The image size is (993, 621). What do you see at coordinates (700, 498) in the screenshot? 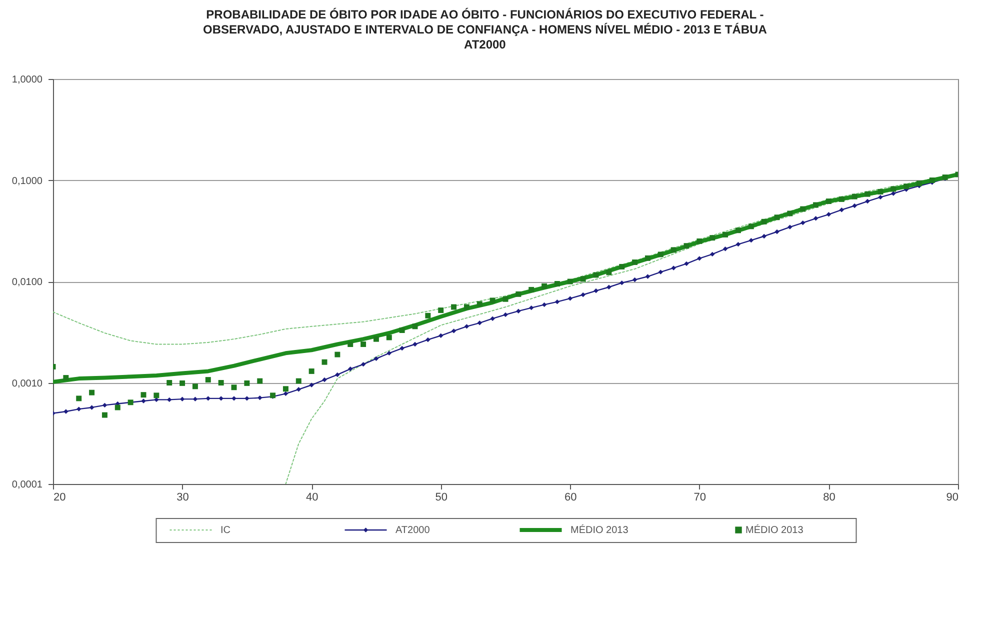
I see `x-tick-label: 70` at bounding box center [700, 498].